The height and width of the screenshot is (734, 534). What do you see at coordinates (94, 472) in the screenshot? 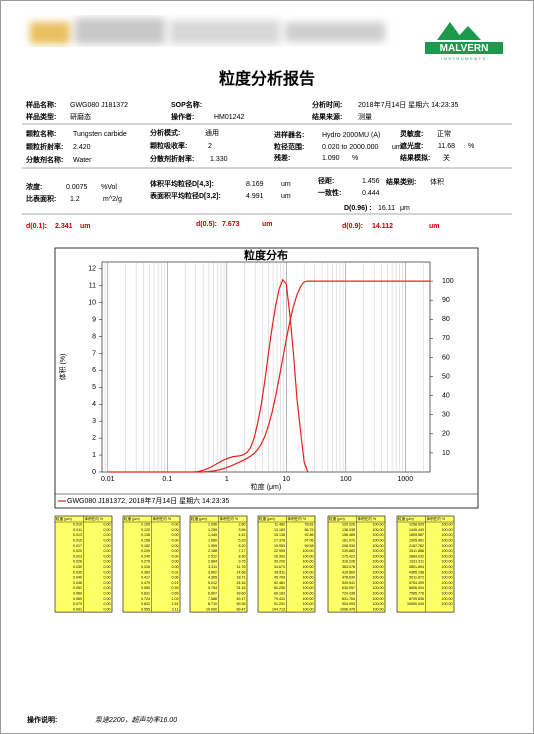
I see `y-tick-label: 0` at bounding box center [94, 472].